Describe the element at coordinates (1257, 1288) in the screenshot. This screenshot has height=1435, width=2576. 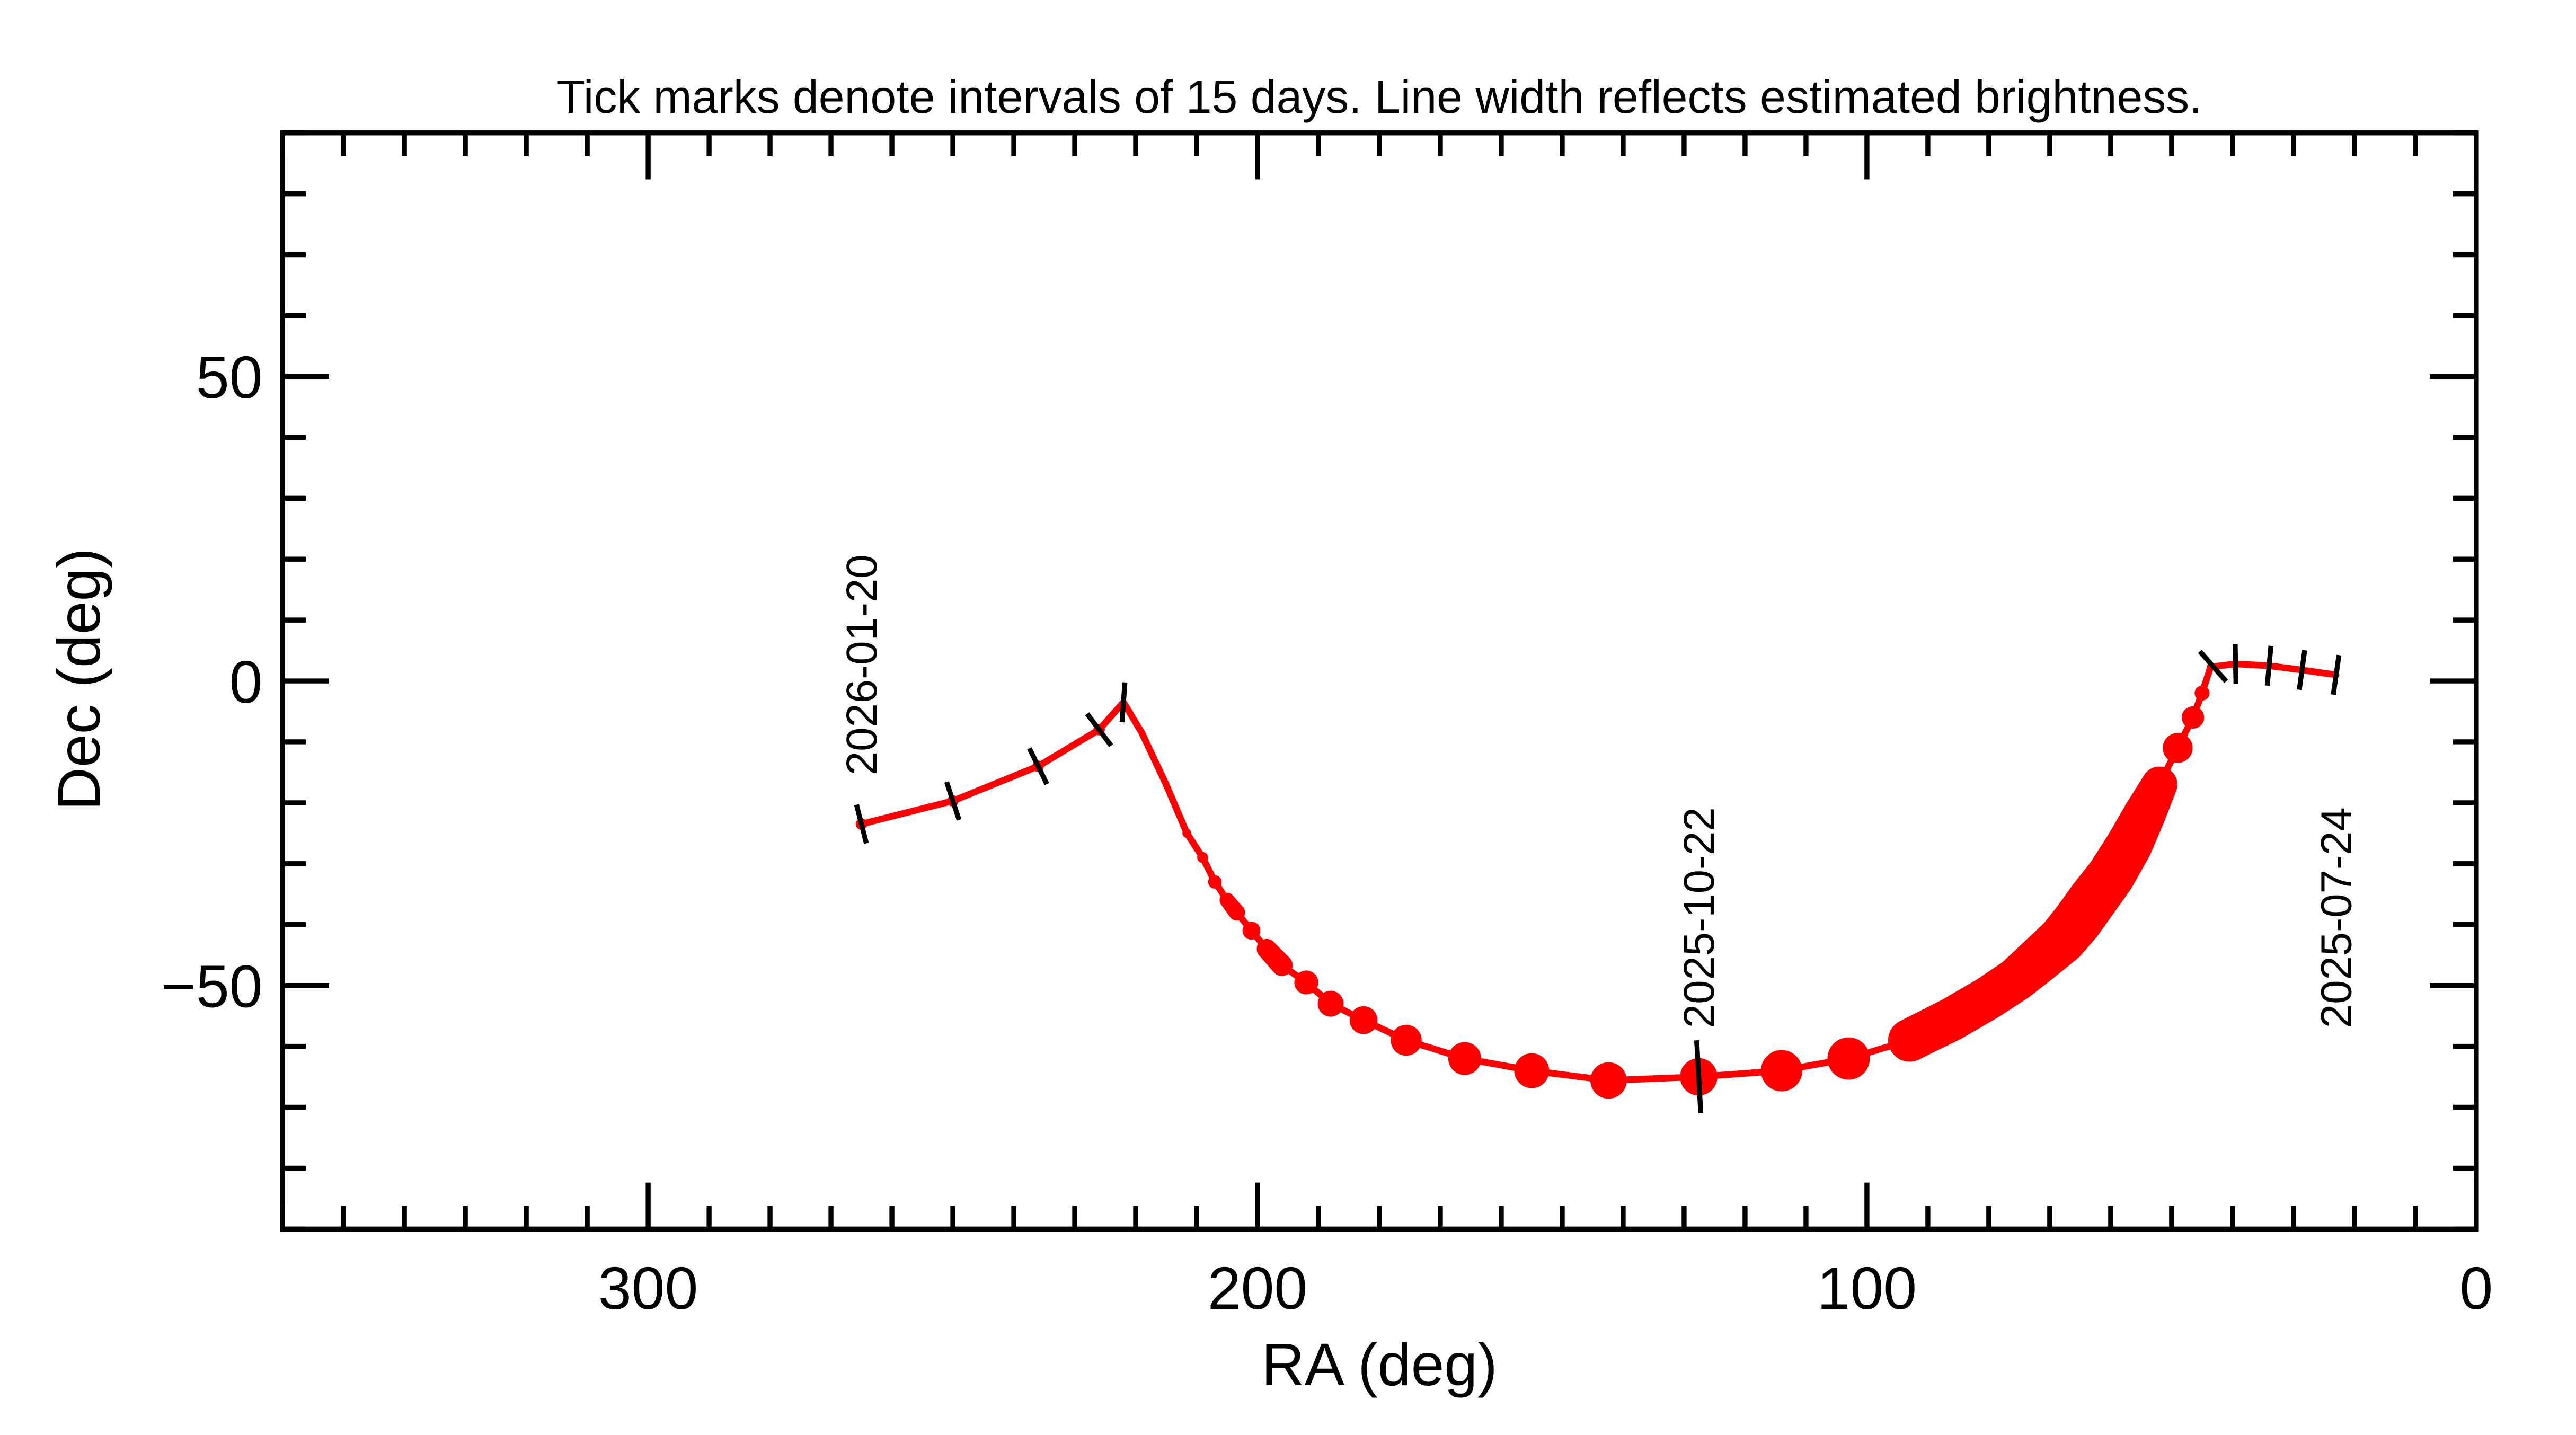
I see `x-tick-label: 200` at that location.